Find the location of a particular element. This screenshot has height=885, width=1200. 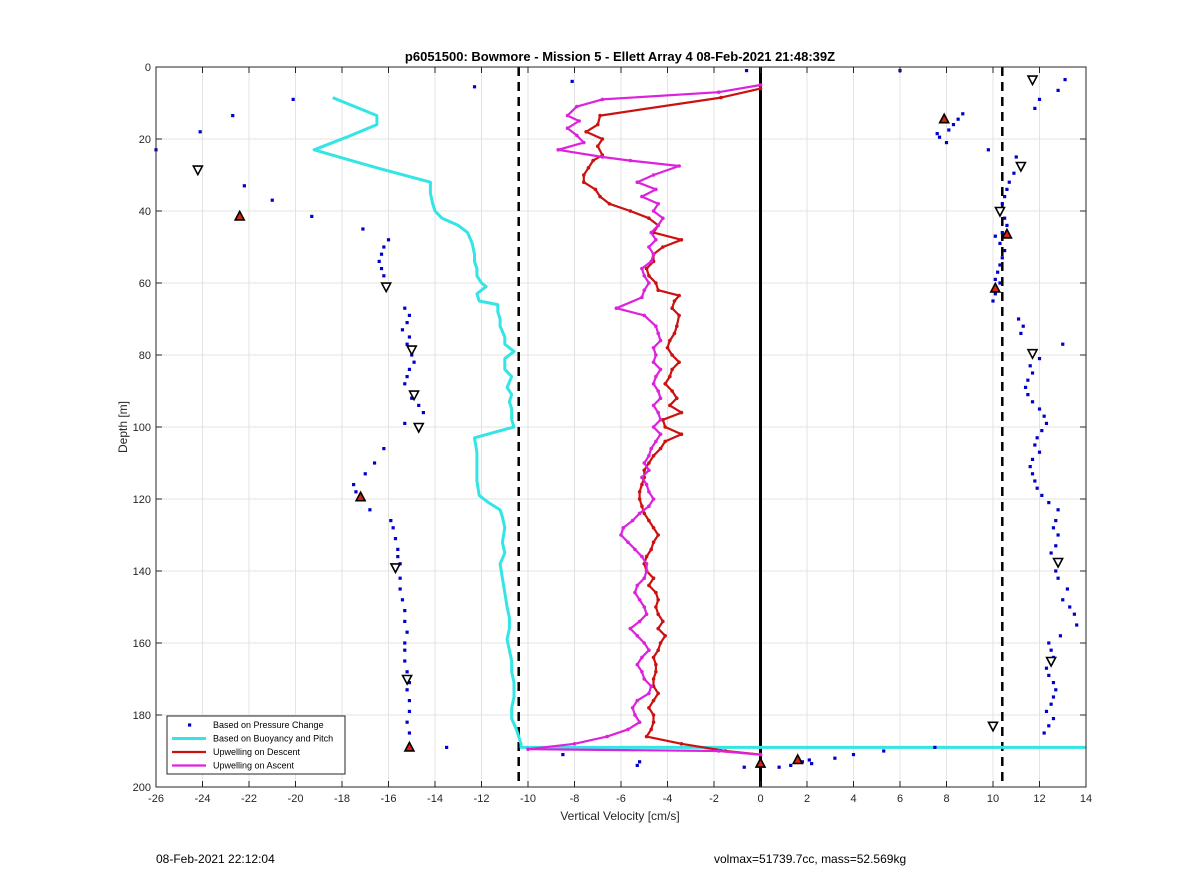

legend-box is located at coordinates (256, 745).